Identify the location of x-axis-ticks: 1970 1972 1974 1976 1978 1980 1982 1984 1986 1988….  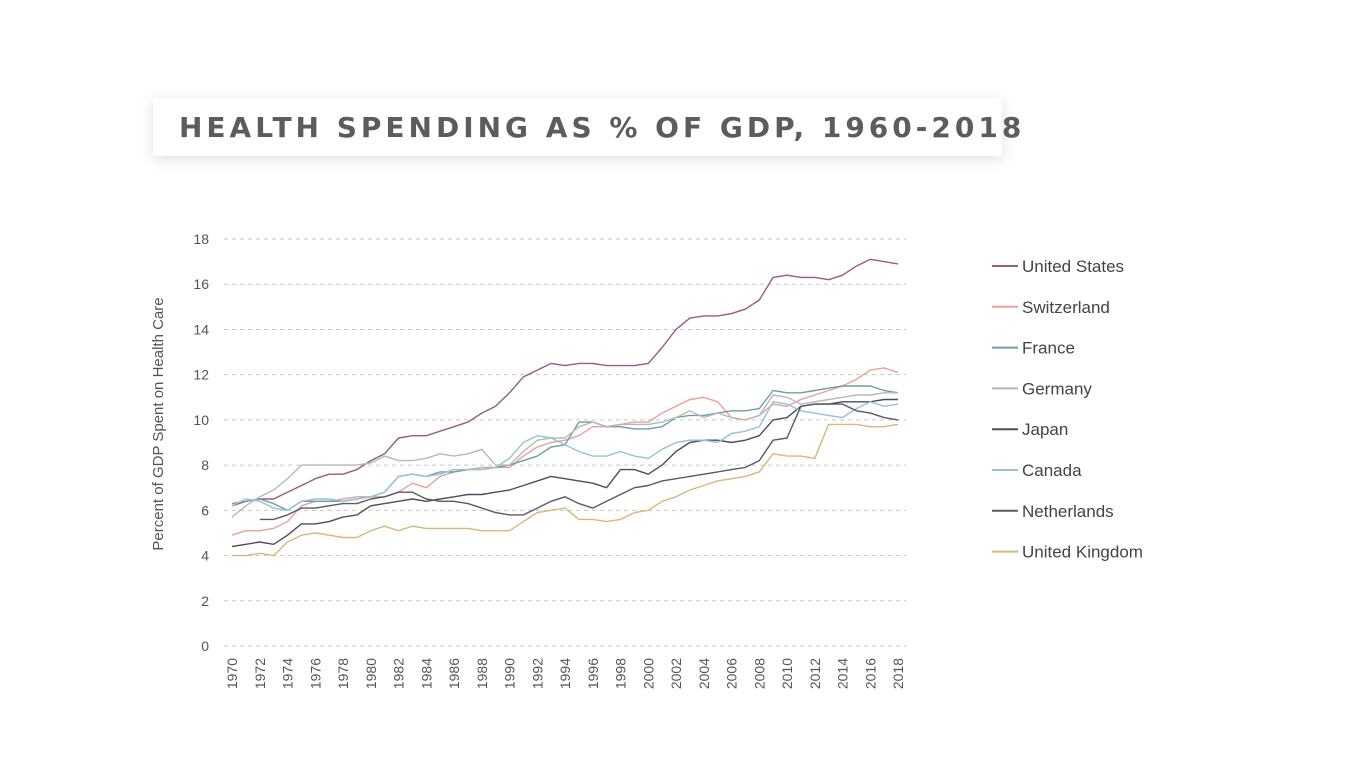
(565, 673).